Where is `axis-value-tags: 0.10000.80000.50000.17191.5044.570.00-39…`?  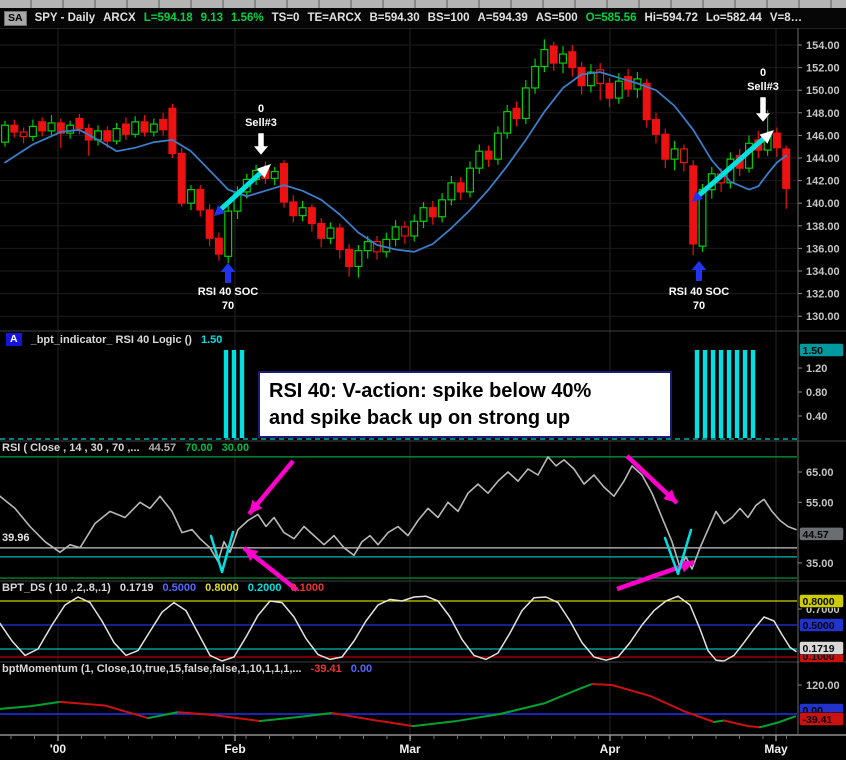 axis-value-tags: 0.10000.80000.50000.17191.5044.570.00-39… is located at coordinates (821, 534).